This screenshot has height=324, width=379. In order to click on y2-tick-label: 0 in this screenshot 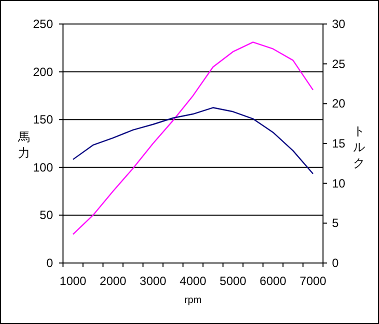, I will do `click(335, 263)`.